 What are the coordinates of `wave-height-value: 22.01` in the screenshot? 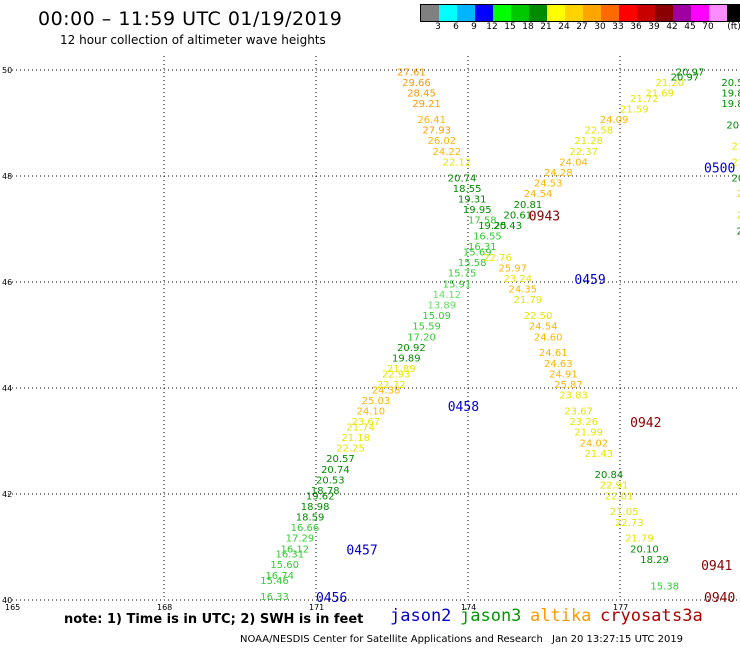 It's located at (619, 496).